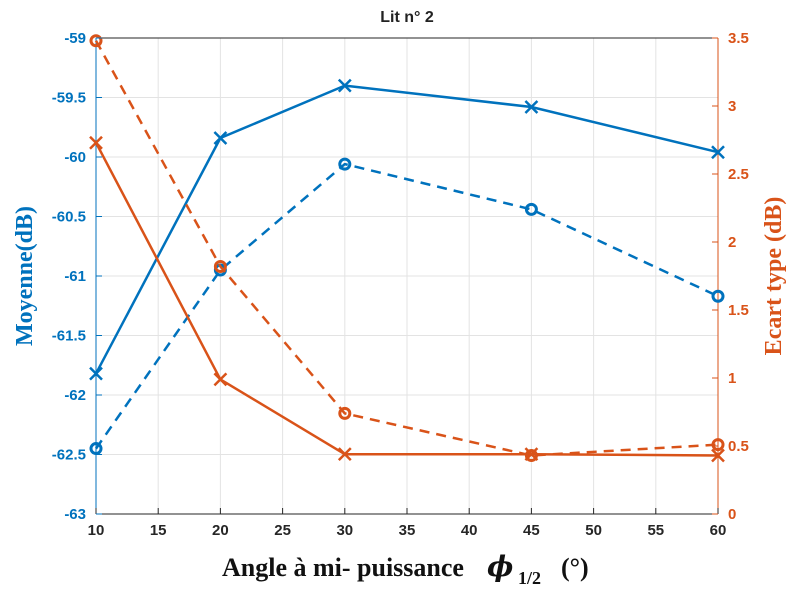 This screenshot has height=589, width=795. What do you see at coordinates (282, 530) in the screenshot?
I see `x-tick-label: 25` at bounding box center [282, 530].